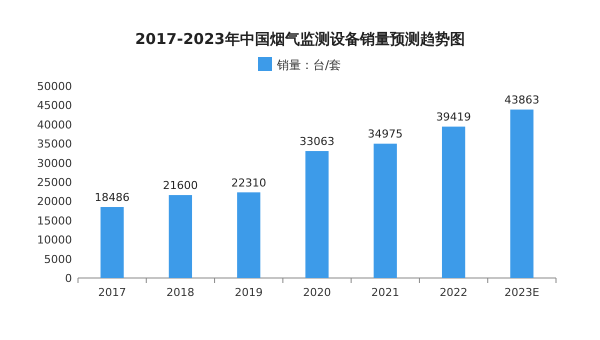 This screenshot has height=340, width=600. Describe the element at coordinates (54, 240) in the screenshot. I see `y-tick-label: 10000` at that location.